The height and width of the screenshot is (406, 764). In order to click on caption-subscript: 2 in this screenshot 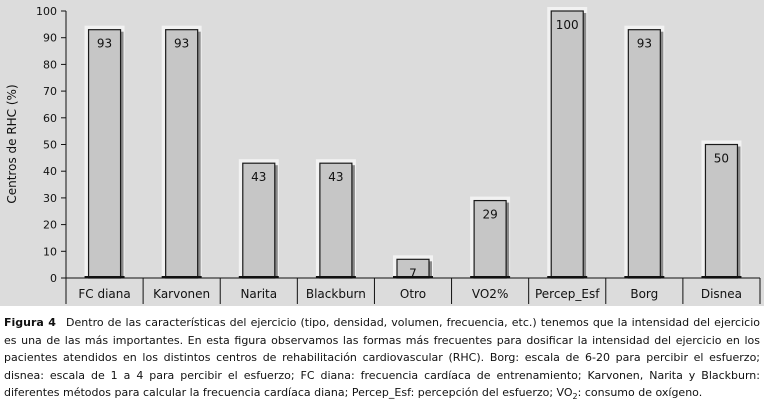, I will do `click(575, 397)`.